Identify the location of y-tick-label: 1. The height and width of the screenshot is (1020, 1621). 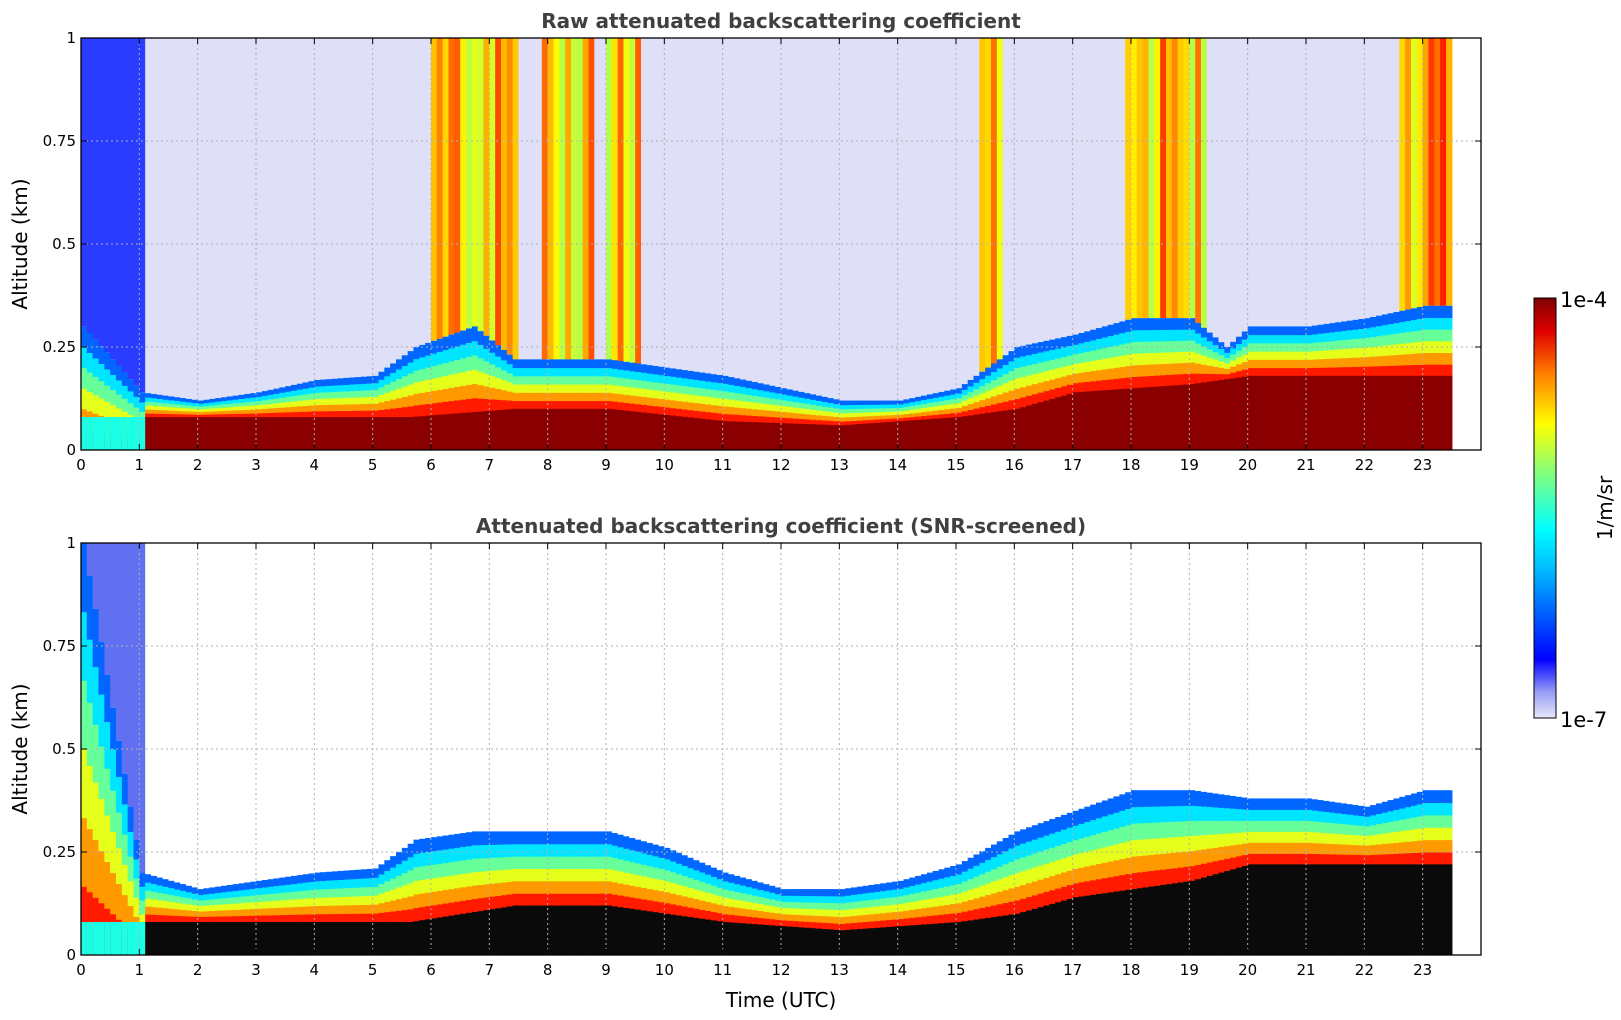
(71, 543).